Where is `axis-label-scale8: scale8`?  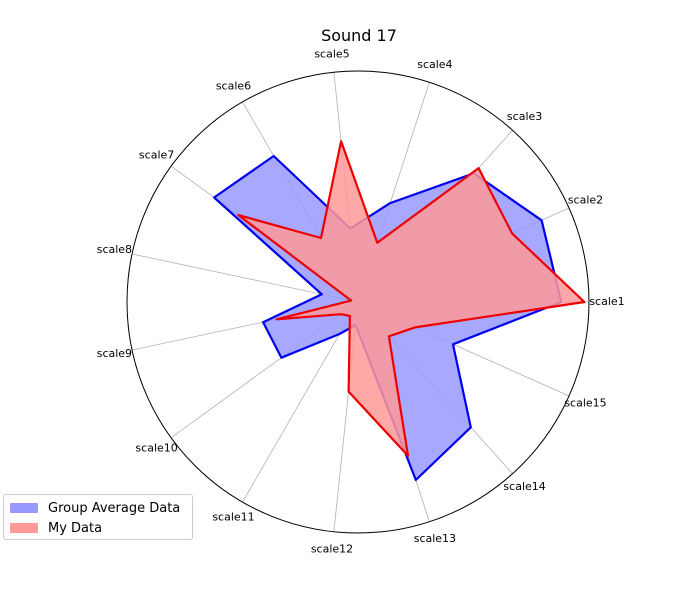
axis-label-scale8: scale8 is located at coordinates (114, 249).